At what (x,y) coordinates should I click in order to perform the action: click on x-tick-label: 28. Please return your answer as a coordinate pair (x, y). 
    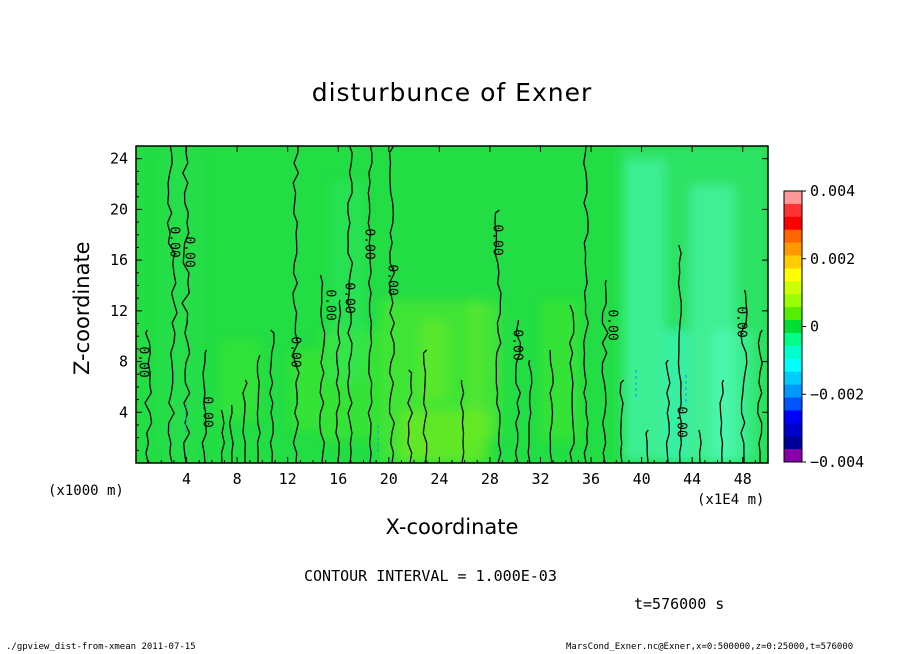
    Looking at the image, I should click on (490, 479).